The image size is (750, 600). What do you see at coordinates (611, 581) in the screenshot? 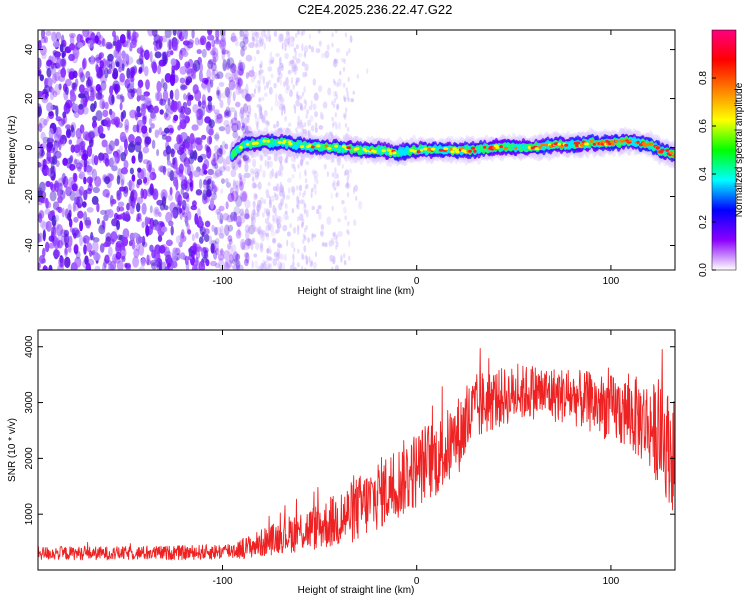
I see `snr-x-tick-label: 100` at bounding box center [611, 581].